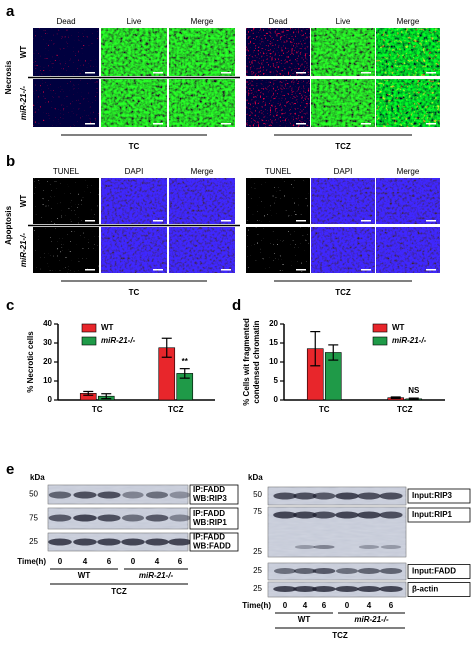  What do you see at coordinates (210, 498) in the screenshot?
I see `blot-label: WB:RIP3` at bounding box center [210, 498].